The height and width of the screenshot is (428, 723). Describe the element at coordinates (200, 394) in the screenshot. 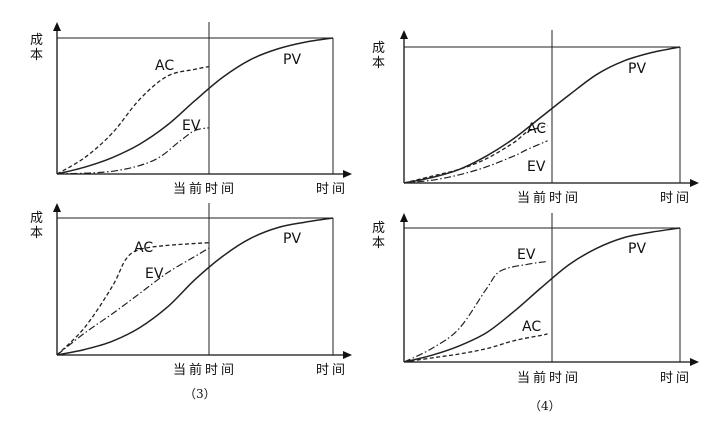

I see `chart-caption: （3）` at that location.